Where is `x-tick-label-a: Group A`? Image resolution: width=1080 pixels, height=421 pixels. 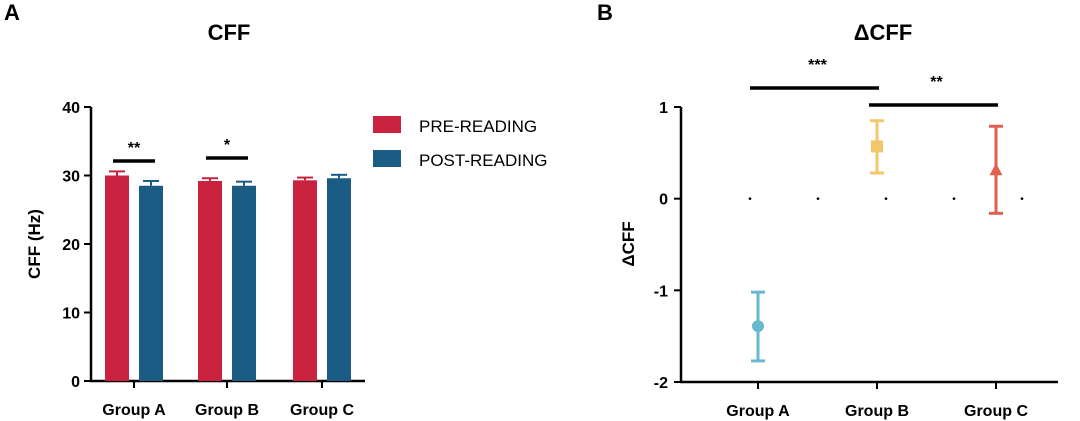
x-tick-label-a: Group A is located at coordinates (134, 410).